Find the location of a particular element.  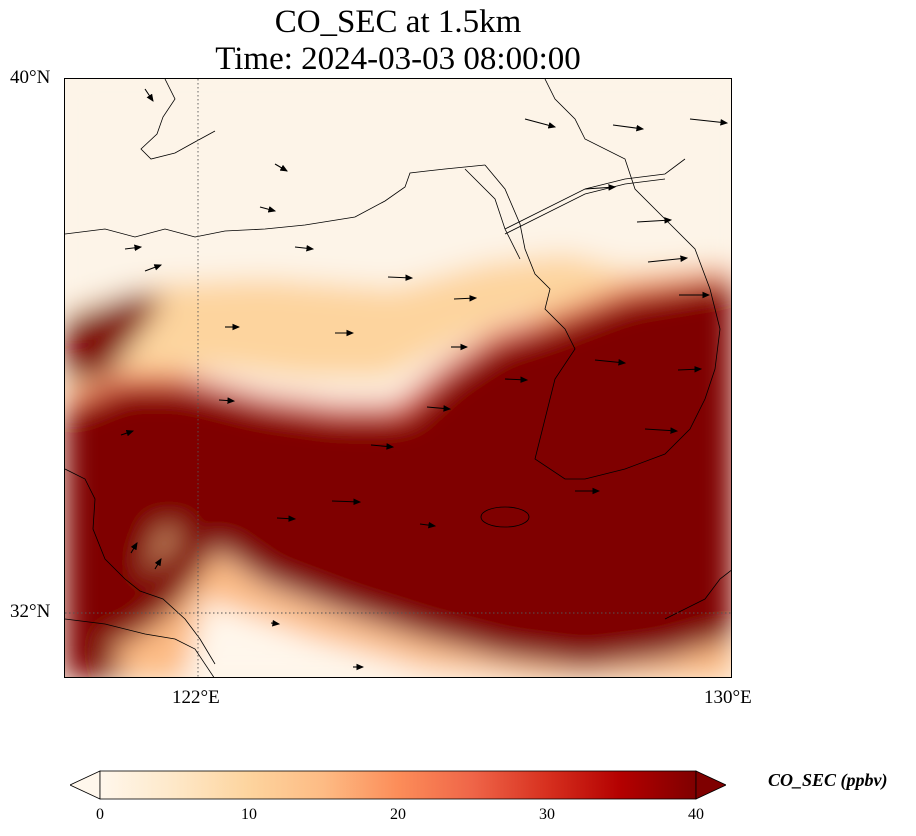

colorbar-tick-20: 20 is located at coordinates (398, 814).